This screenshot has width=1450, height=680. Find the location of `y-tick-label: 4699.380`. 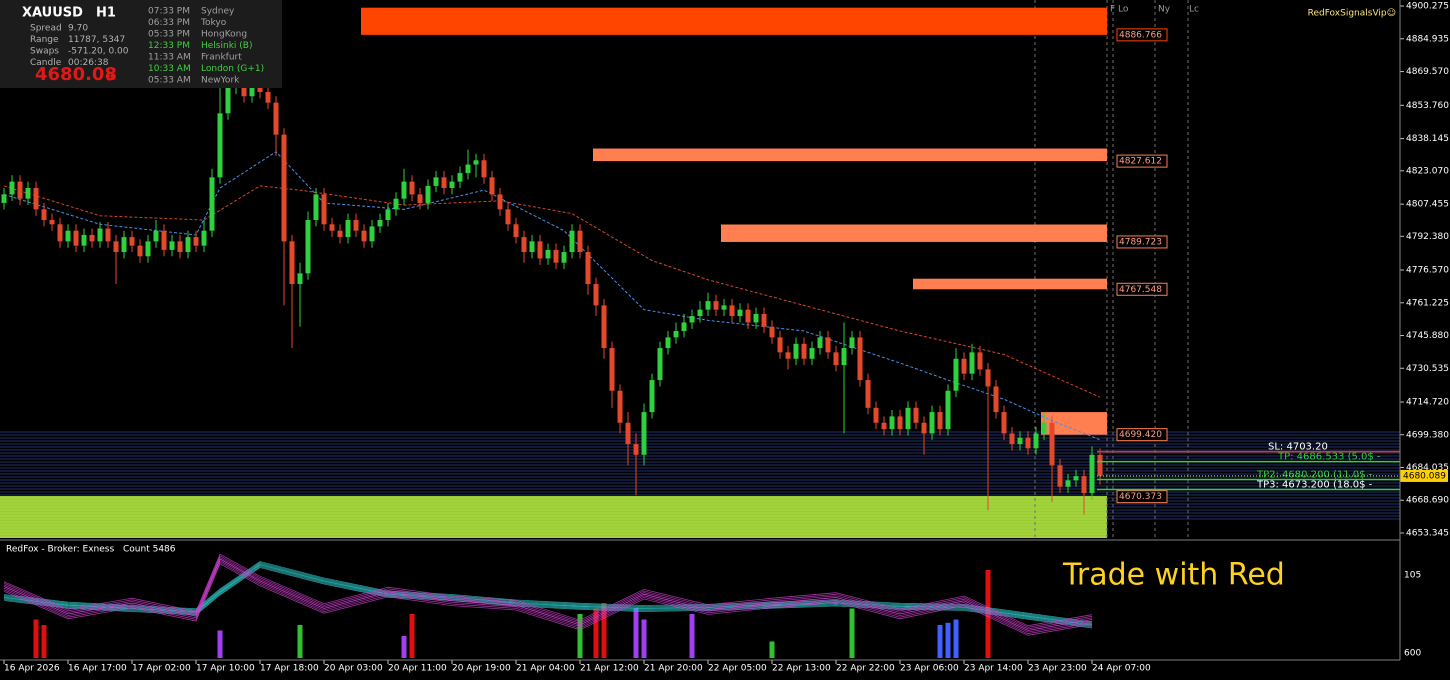

y-tick-label: 4699.380 is located at coordinates (1427, 435).